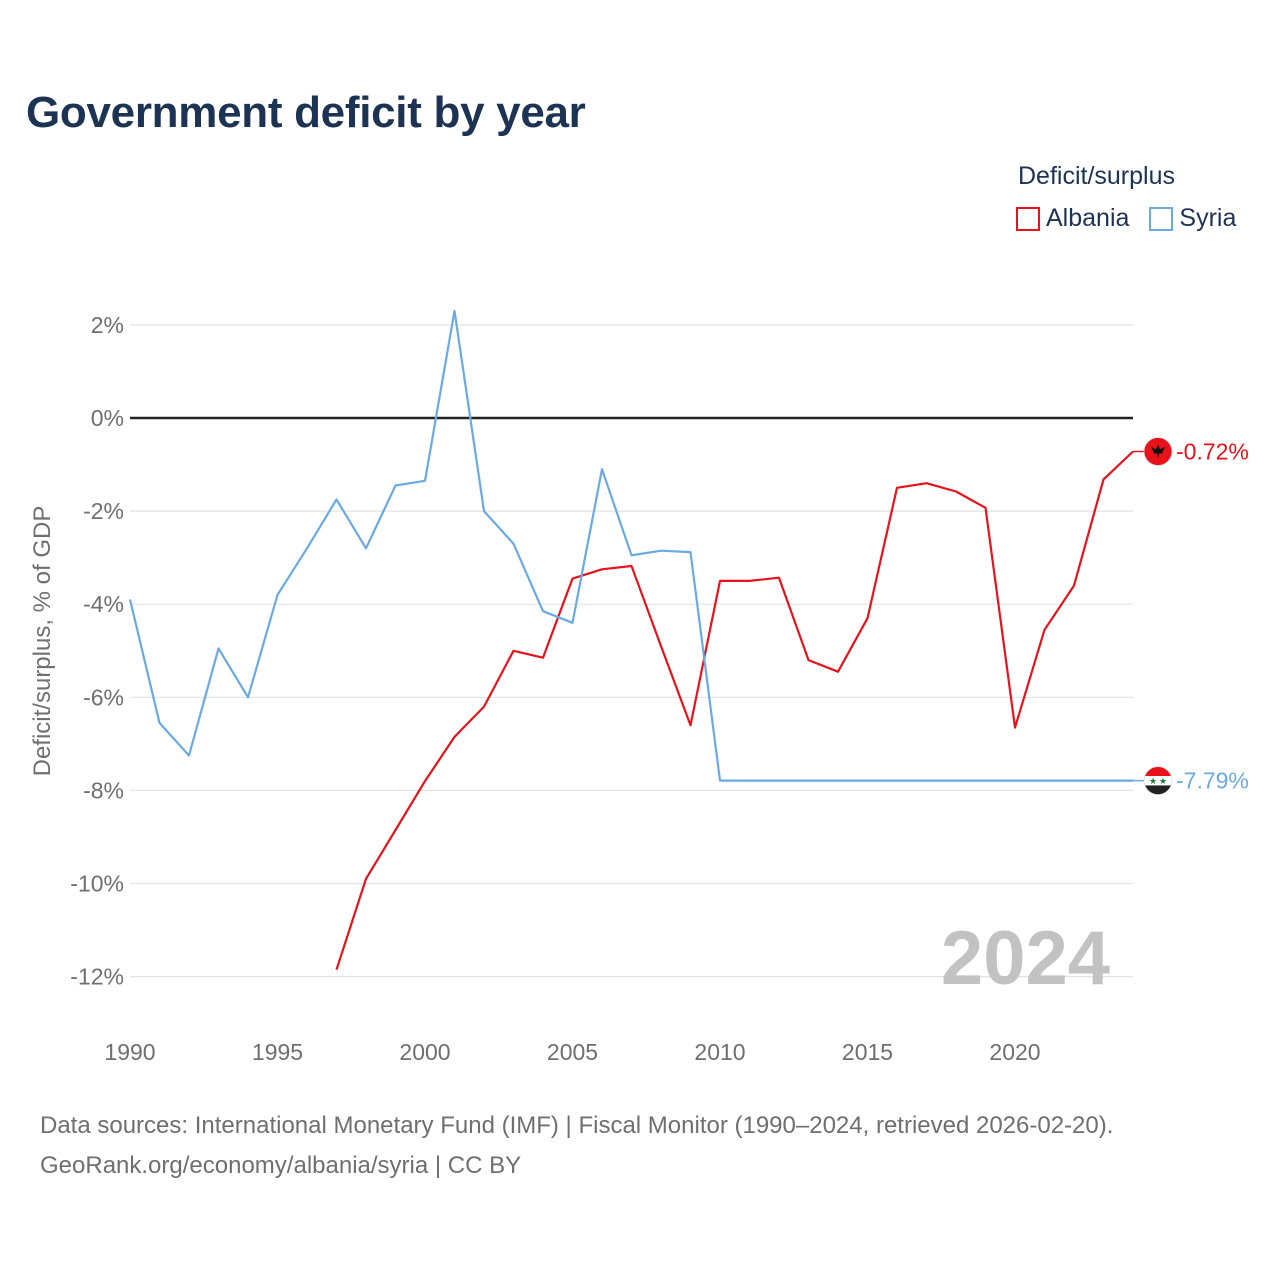 Image resolution: width=1280 pixels, height=1280 pixels. I want to click on year-watermark: 2024, so click(1025, 958).